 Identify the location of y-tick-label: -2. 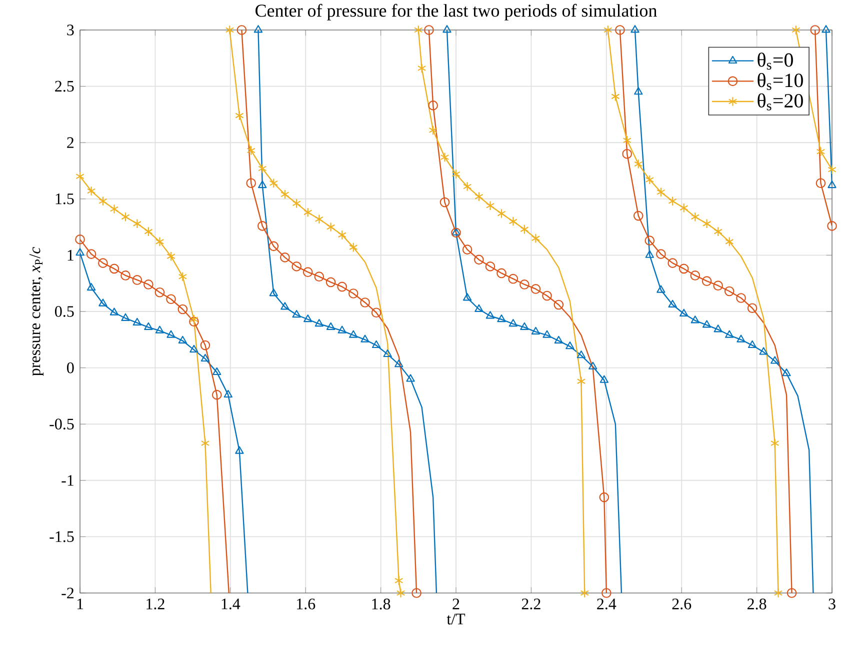
(68, 593).